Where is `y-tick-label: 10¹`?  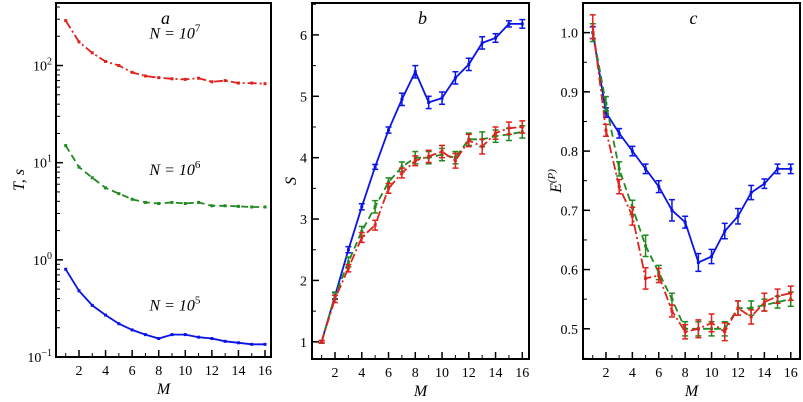
y-tick-label: 10¹ is located at coordinates (42, 163).